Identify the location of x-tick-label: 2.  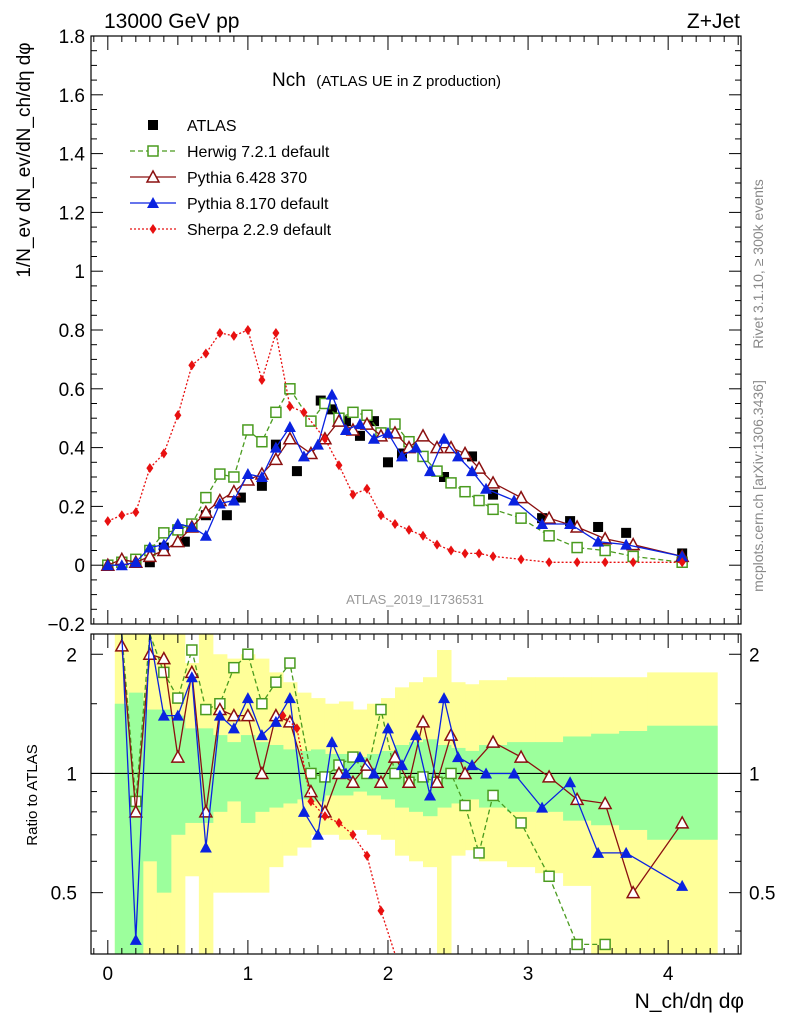
(388, 974).